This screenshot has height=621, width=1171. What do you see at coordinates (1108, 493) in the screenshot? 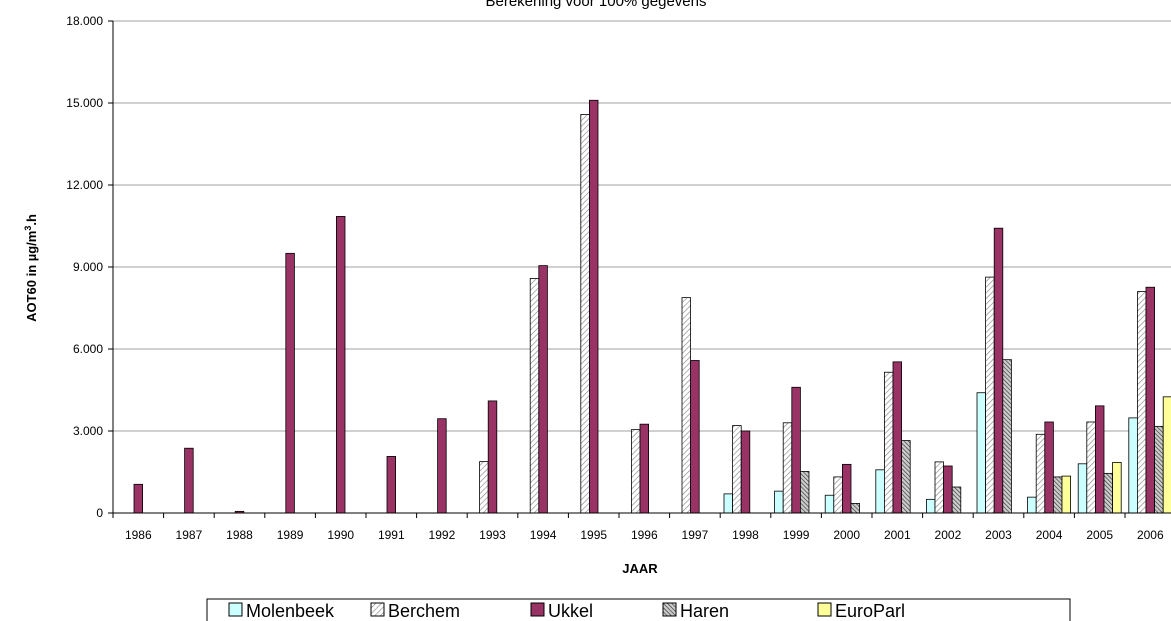
I see `bar-haren-2005` at bounding box center [1108, 493].